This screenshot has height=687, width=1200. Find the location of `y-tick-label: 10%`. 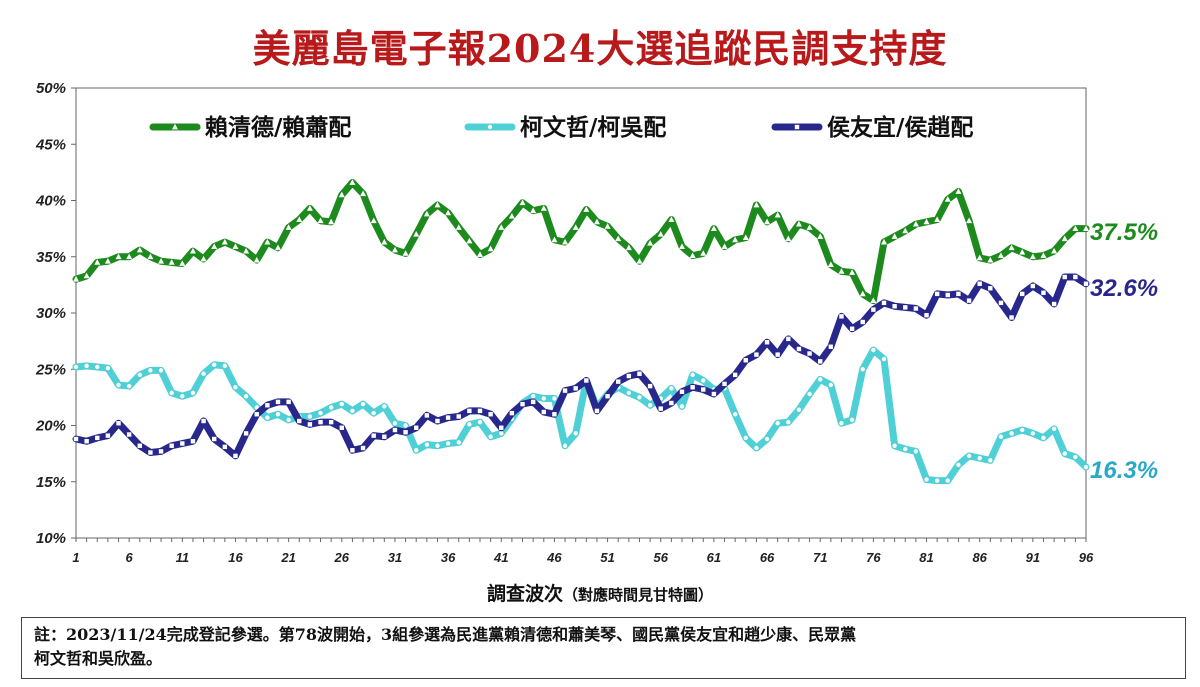

y-tick-label: 10% is located at coordinates (51, 538).